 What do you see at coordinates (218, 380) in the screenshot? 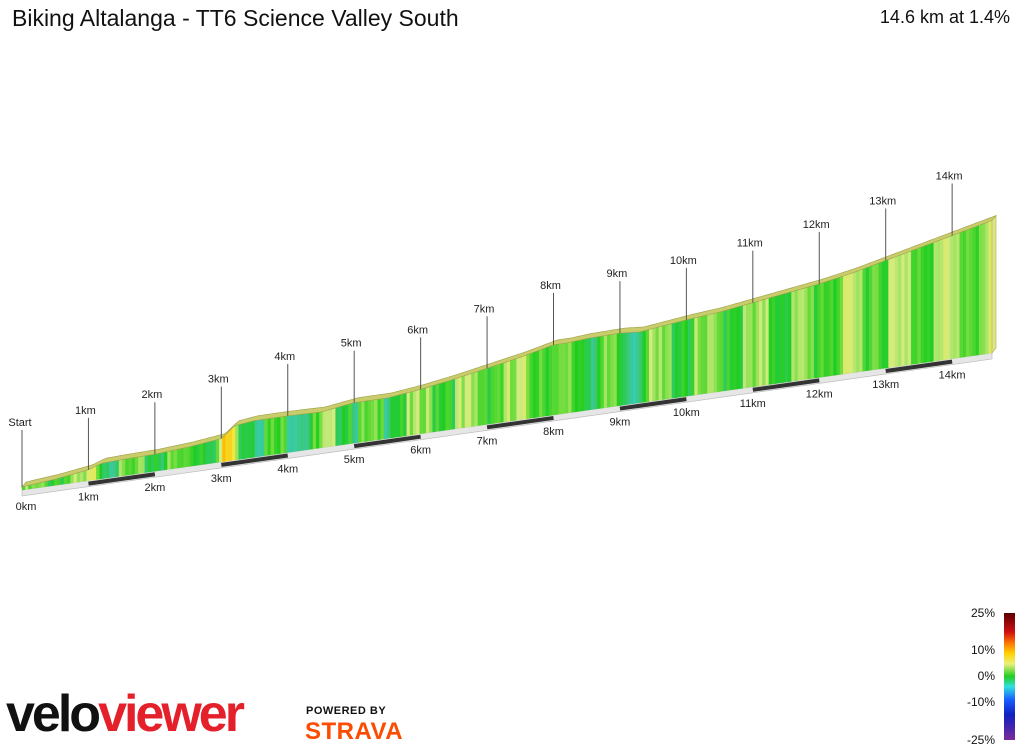
I see `km-marker-label: 3km` at bounding box center [218, 380].